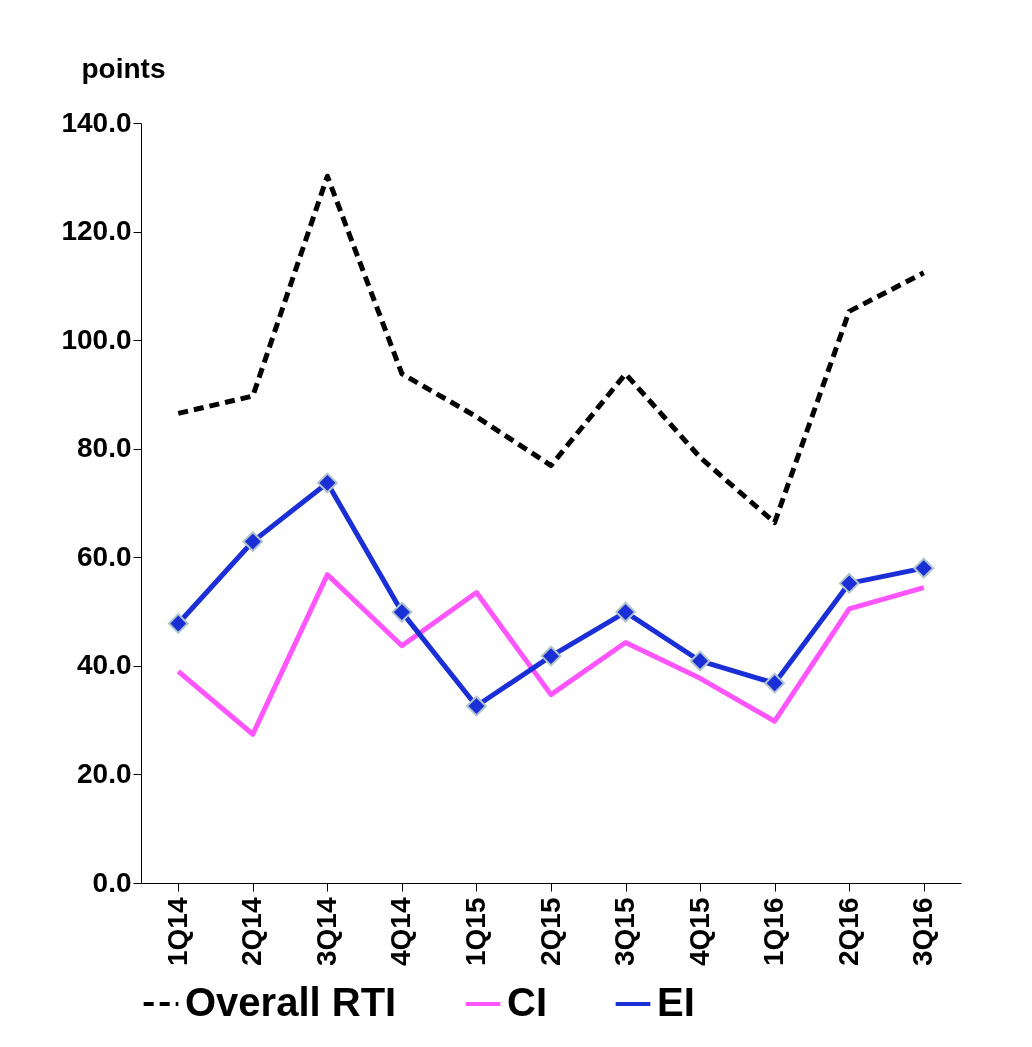 The width and height of the screenshot is (1032, 1047). I want to click on y-tick-label: 120.0, so click(96, 231).